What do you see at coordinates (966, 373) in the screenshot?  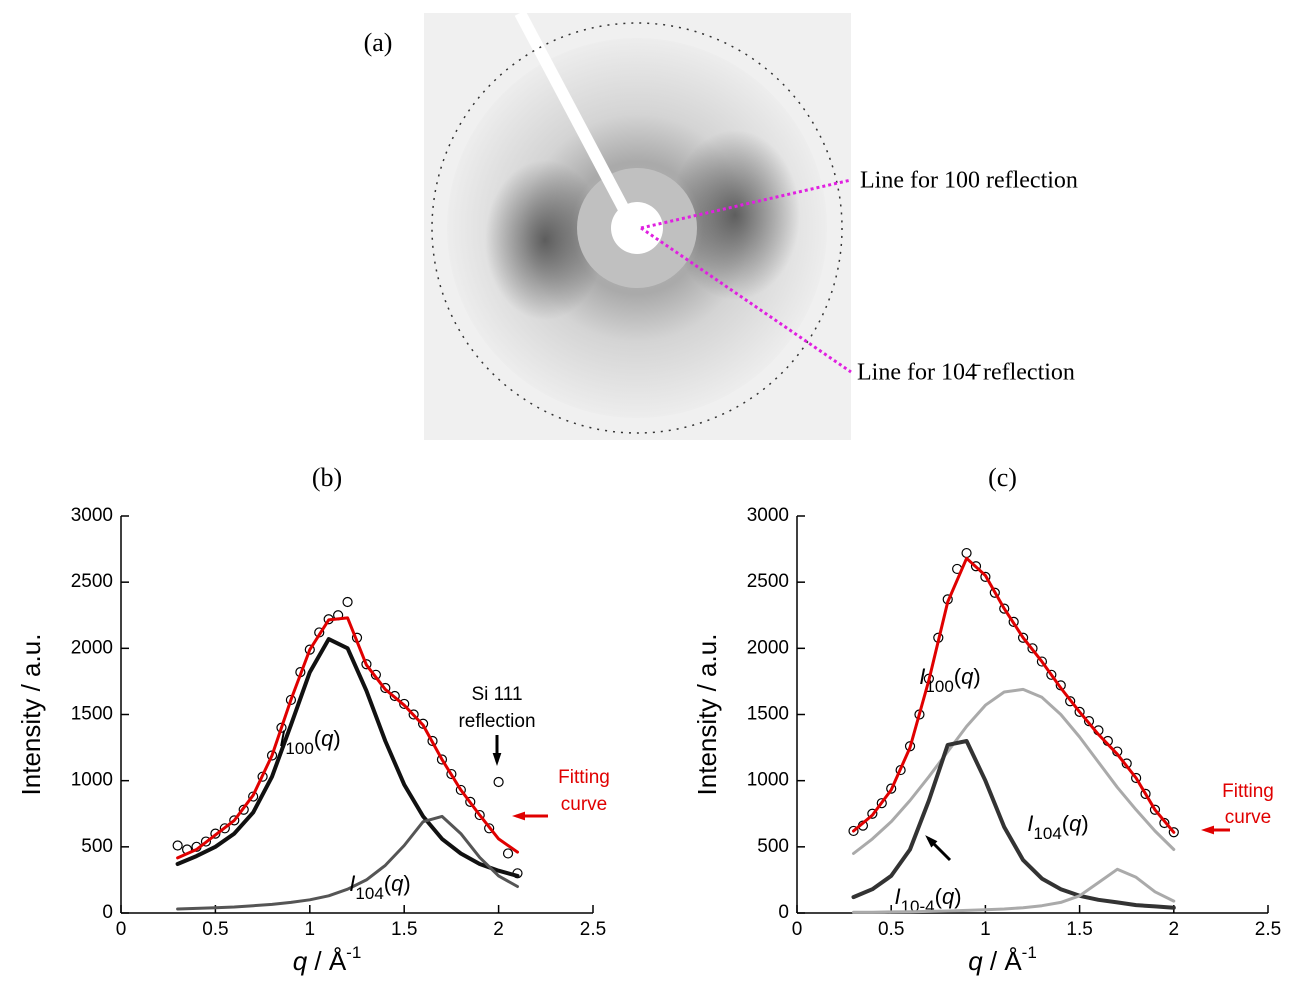 I see `annotation: Line for 104̄ reflection` at bounding box center [966, 373].